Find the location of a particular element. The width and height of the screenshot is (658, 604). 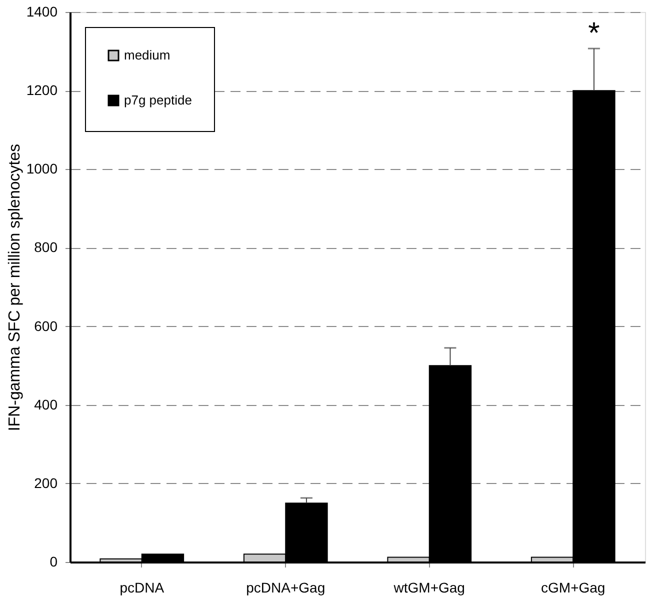

y-tick-label: 1200 is located at coordinates (42, 90).